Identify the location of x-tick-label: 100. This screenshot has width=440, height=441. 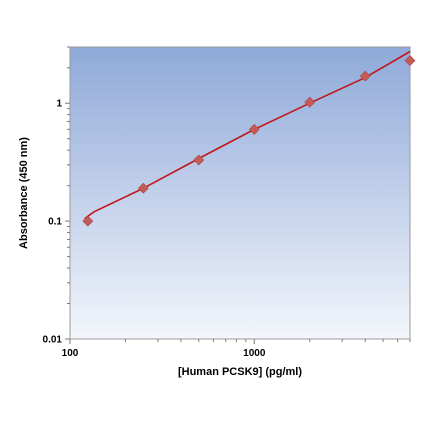
(70, 353).